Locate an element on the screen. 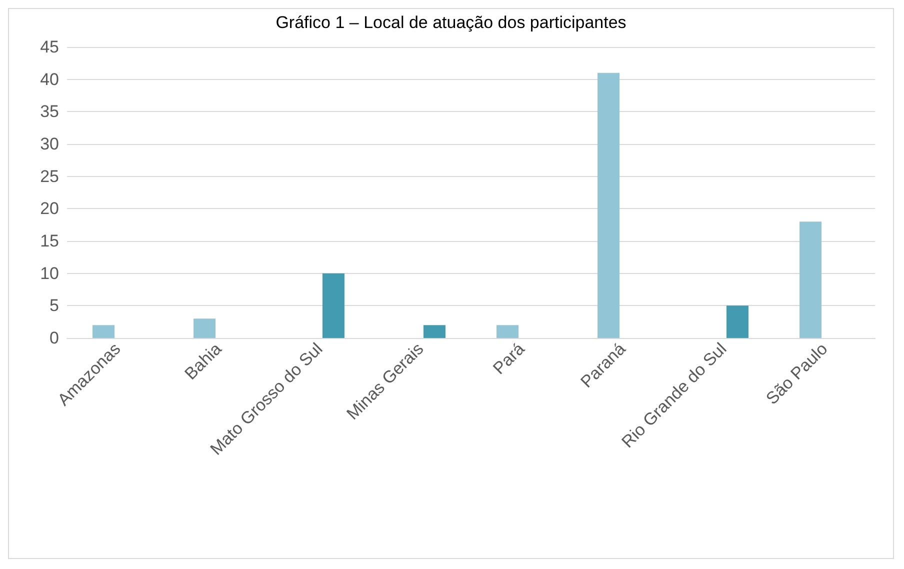 The width and height of the screenshot is (904, 569). y-tick-label: 40 is located at coordinates (49, 79).